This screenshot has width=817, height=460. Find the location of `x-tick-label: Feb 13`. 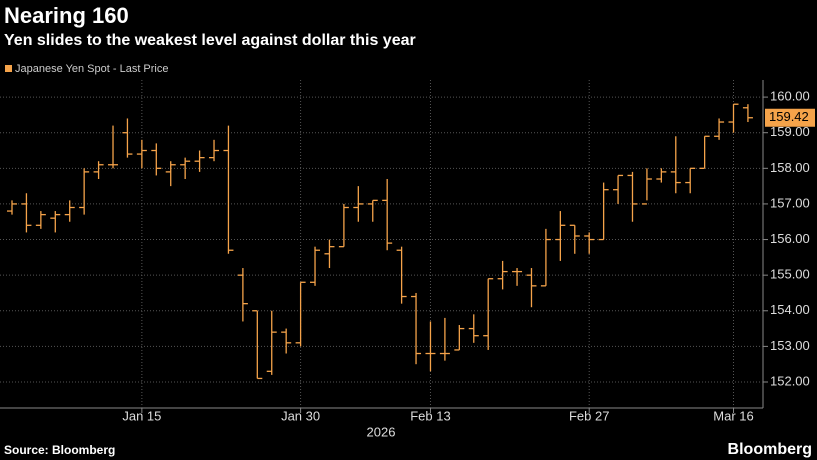

x-tick-label: Feb 13 is located at coordinates (430, 415).